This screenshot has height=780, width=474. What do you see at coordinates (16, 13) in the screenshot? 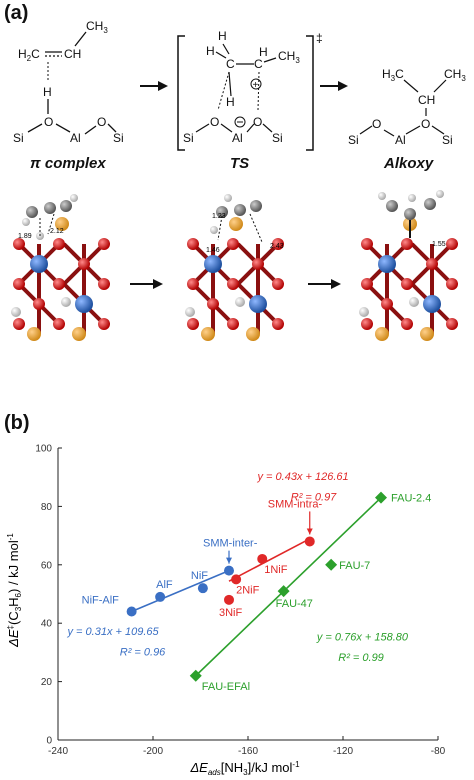
I see `panel-a-label: (a)` at bounding box center [16, 13].